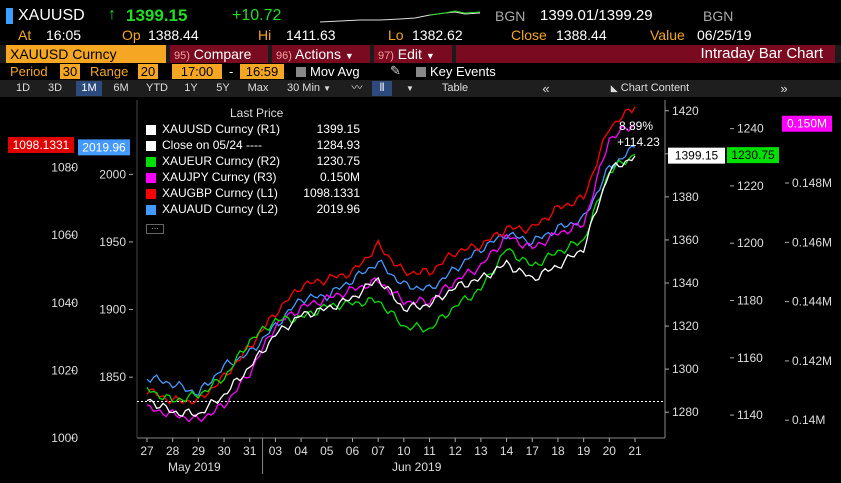 The width and height of the screenshot is (841, 483). I want to click on actions-label: Actions, so click(318, 54).